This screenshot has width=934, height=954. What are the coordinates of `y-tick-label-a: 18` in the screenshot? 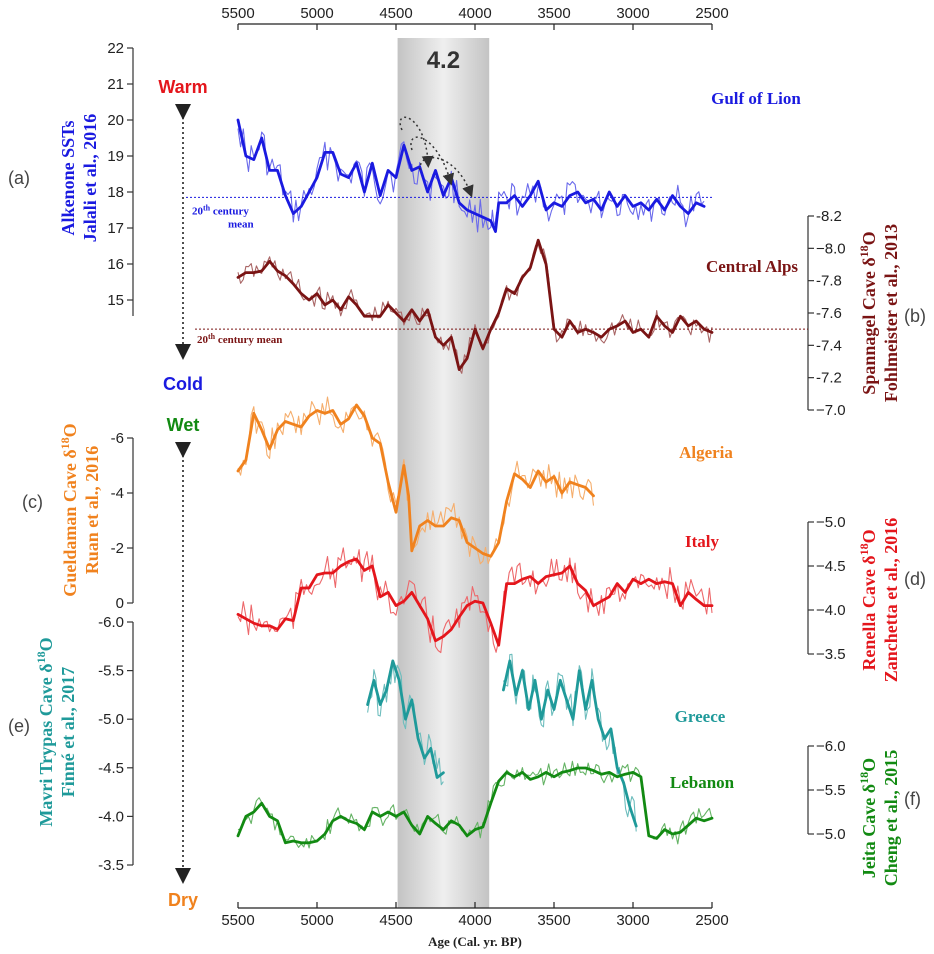 It's located at (115, 192).